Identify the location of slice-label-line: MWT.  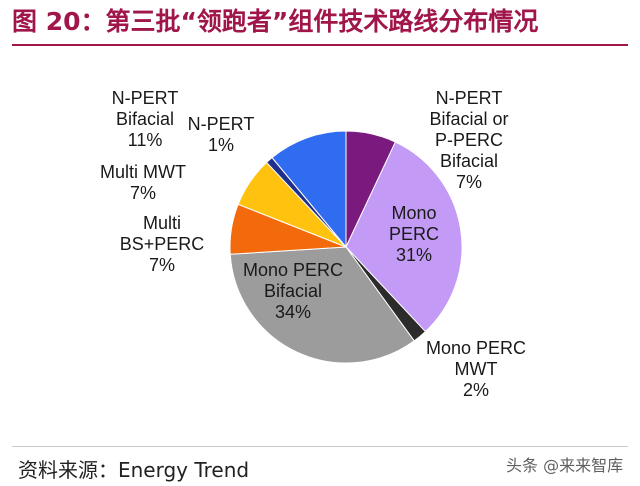
(476, 369).